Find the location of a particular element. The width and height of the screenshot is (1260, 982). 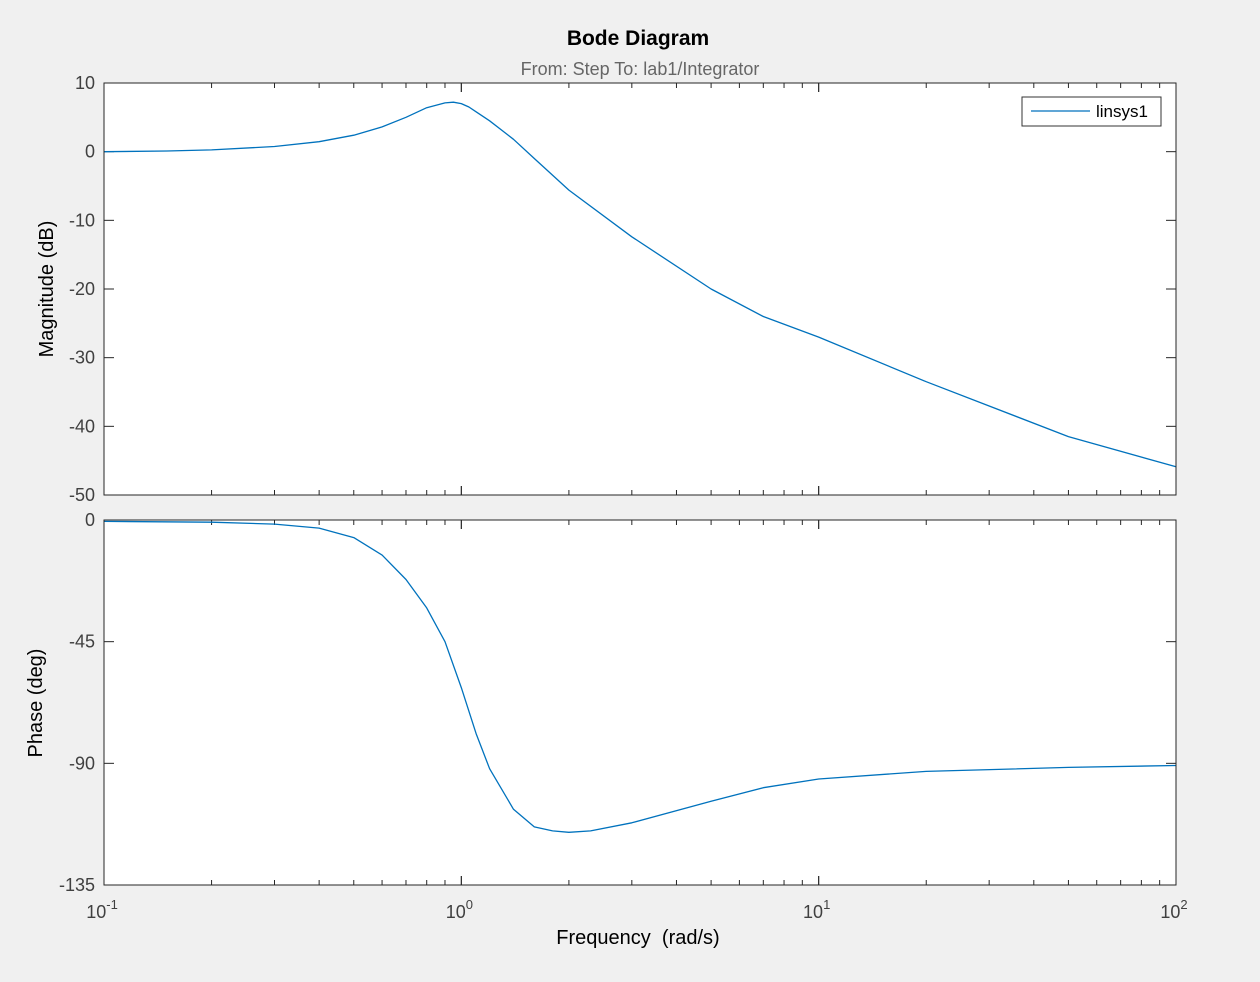

ylabel-magnitude: Magnitude (dB) is located at coordinates (47, 289).